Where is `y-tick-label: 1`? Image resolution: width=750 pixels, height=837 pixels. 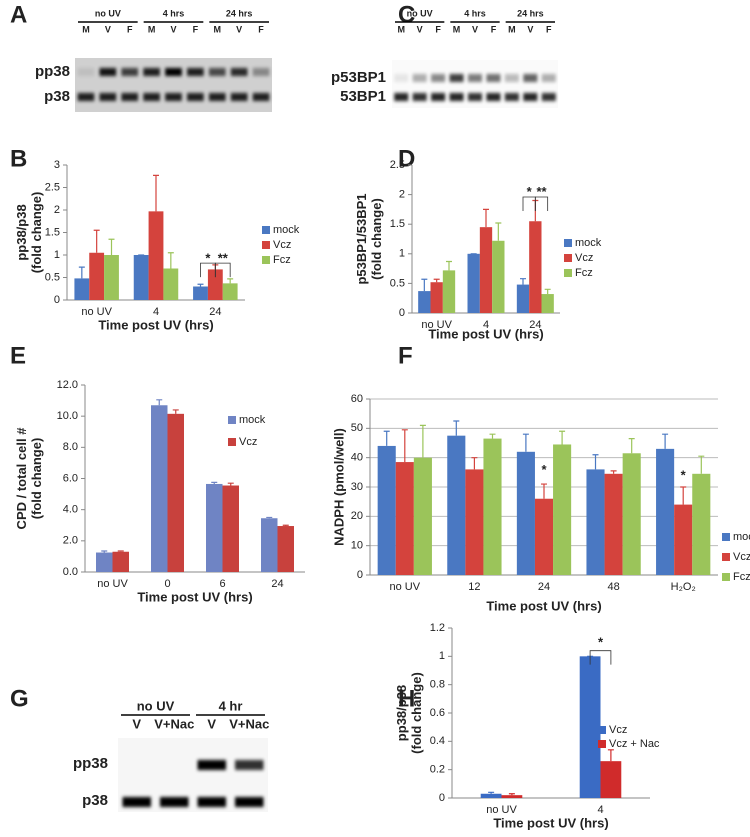 y-tick-label: 1 is located at coordinates (57, 255).